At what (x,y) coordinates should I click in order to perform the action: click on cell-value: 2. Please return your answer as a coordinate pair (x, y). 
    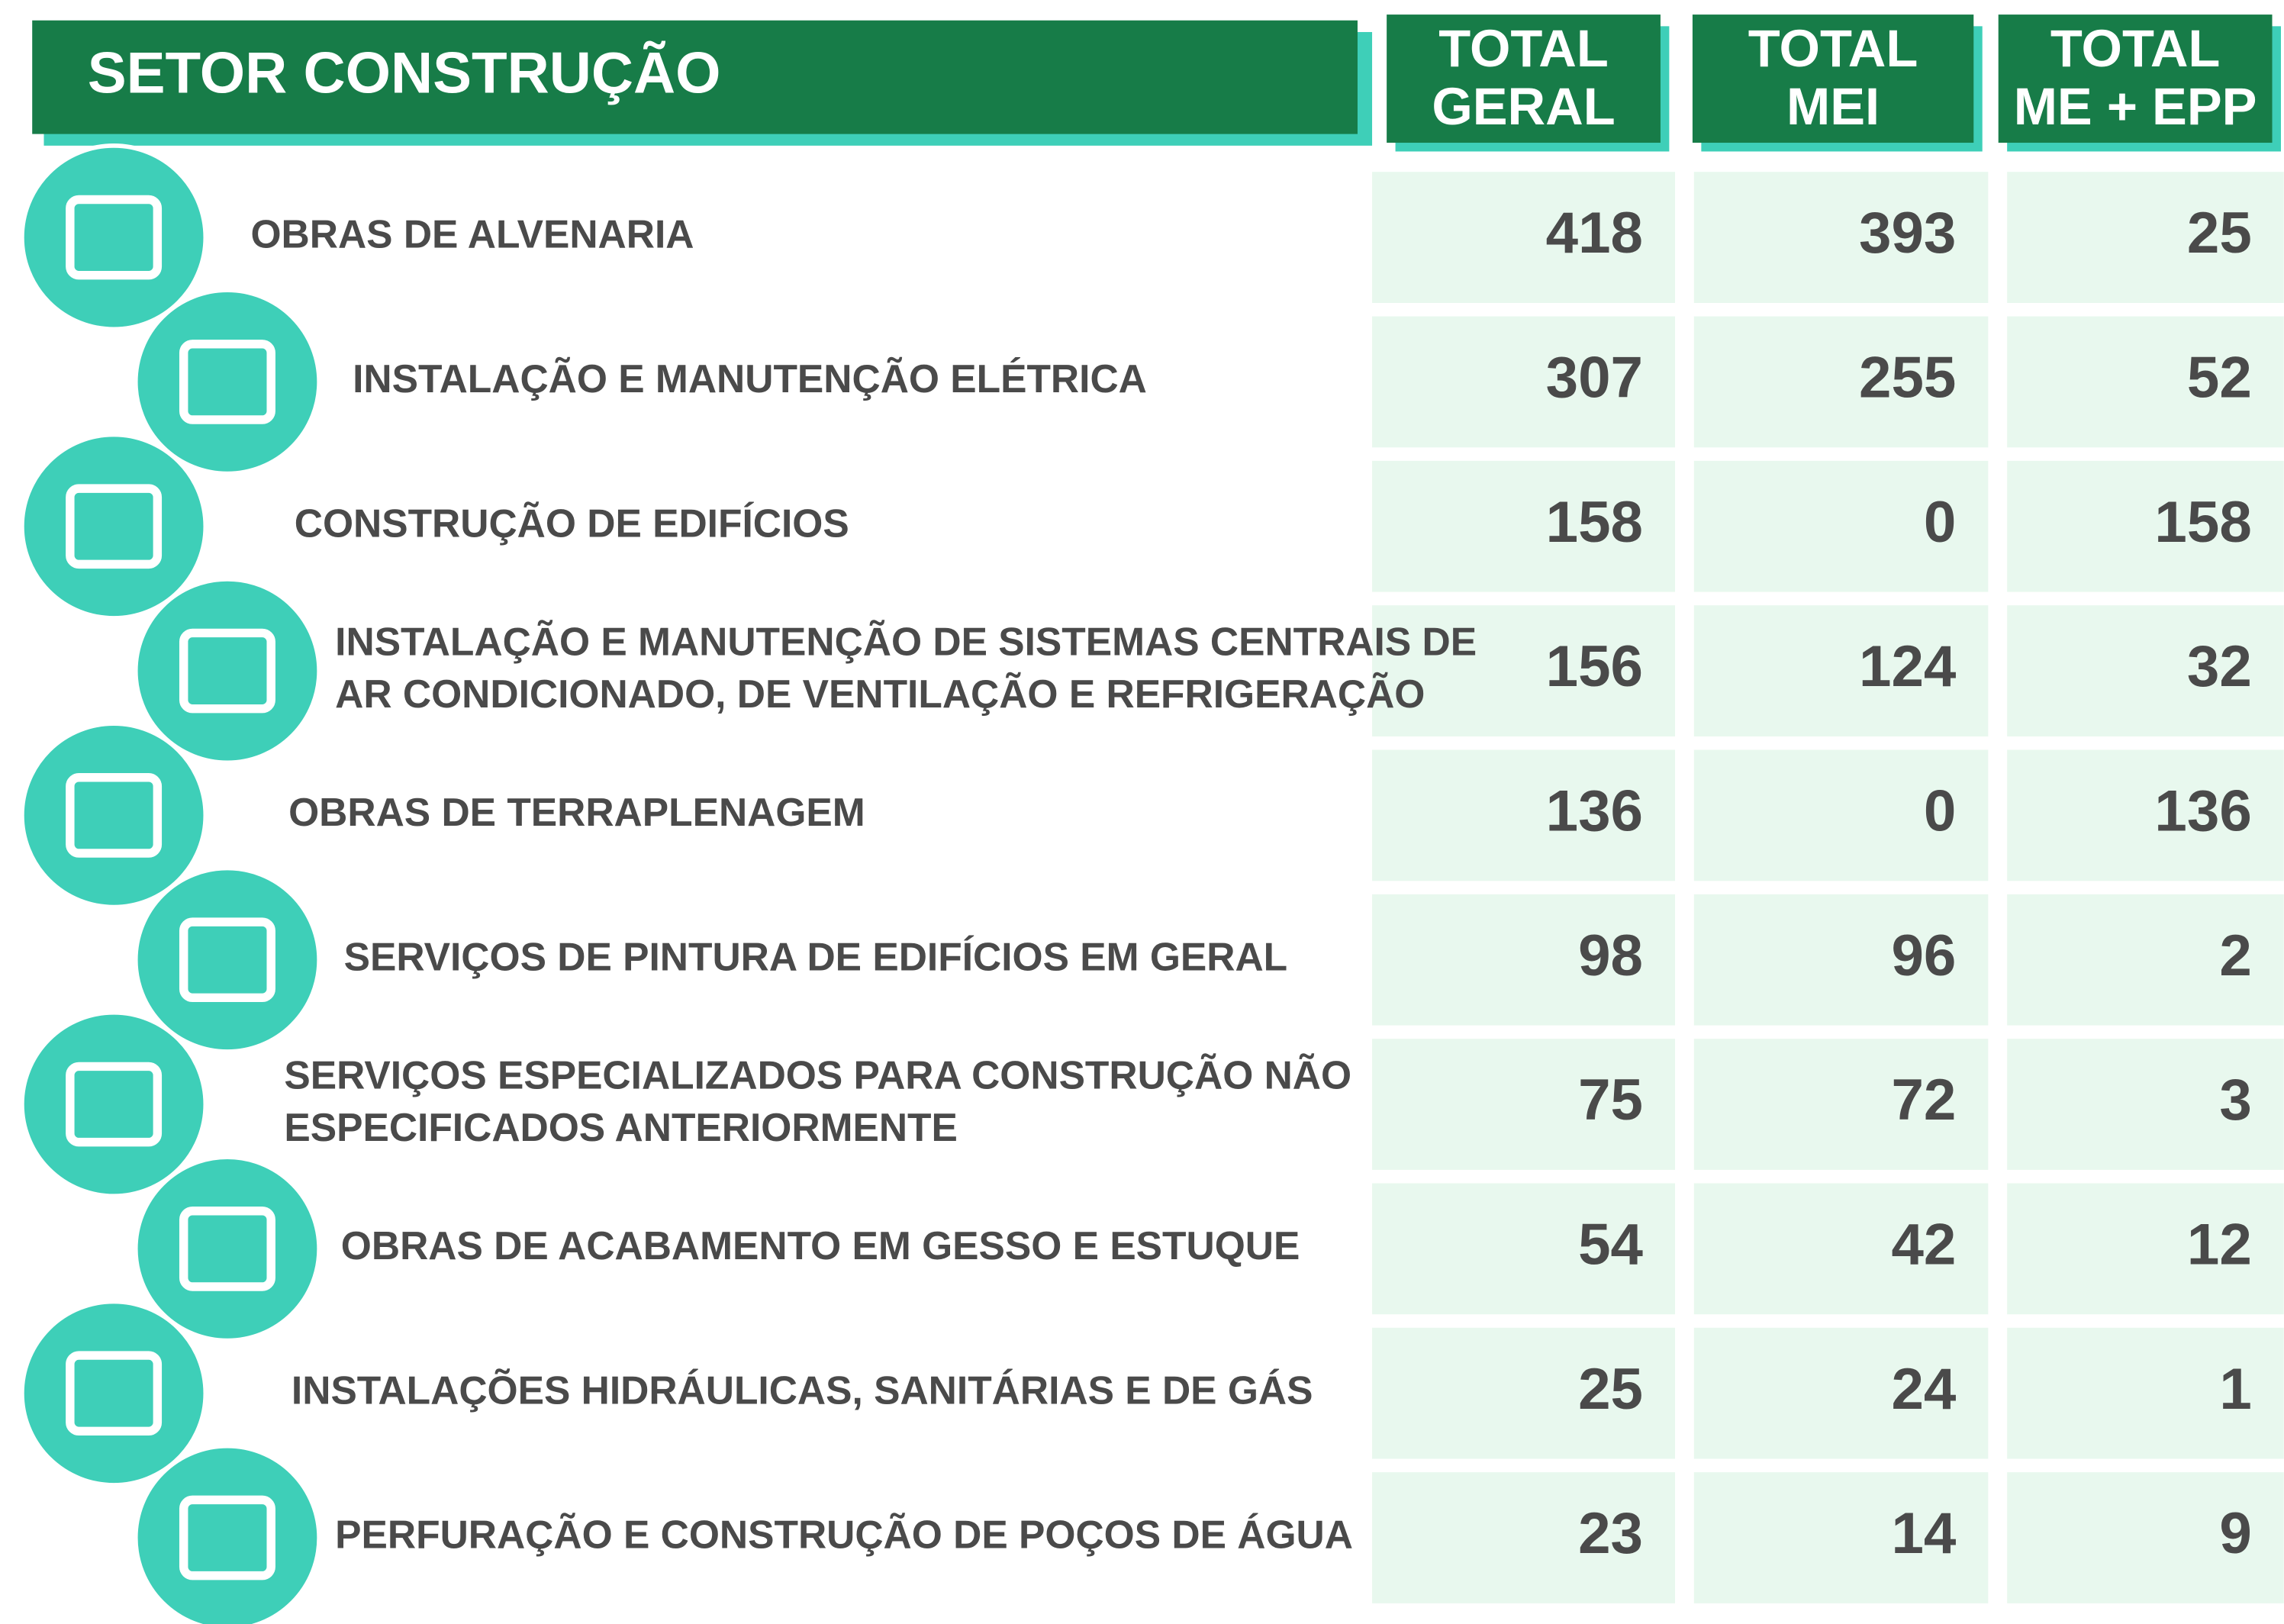
    Looking at the image, I should click on (2235, 956).